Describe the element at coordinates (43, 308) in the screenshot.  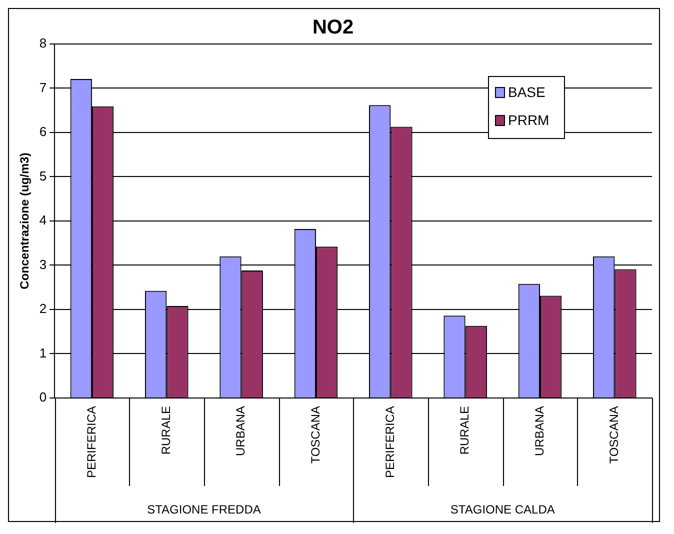
I see `y-tick-label: 2` at that location.